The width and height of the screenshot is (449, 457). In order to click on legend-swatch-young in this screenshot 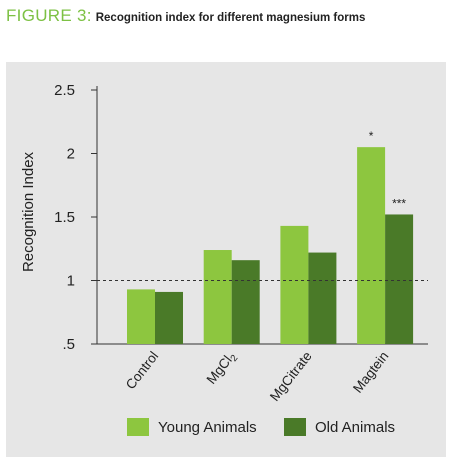, I will do `click(138, 427)`.